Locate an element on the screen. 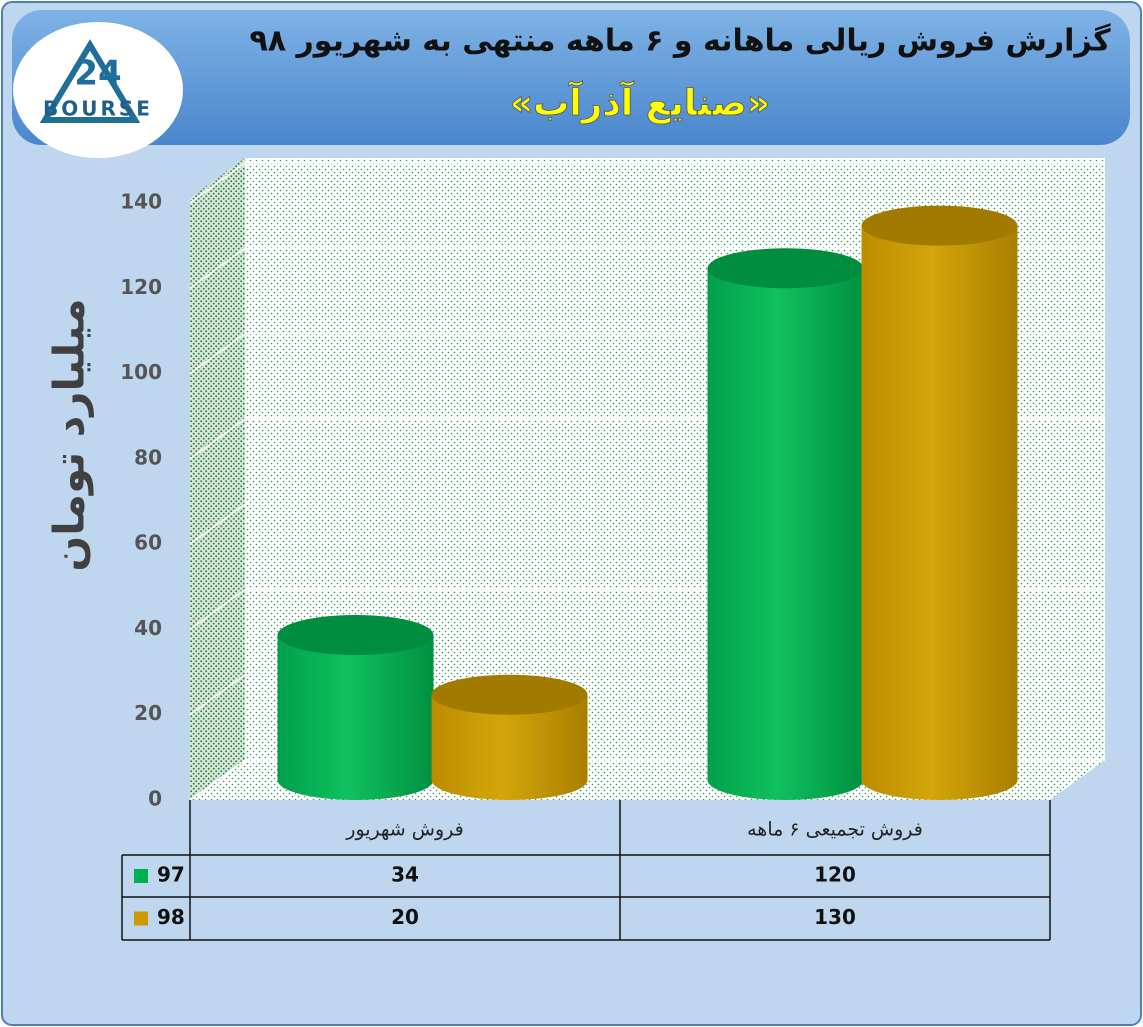 The height and width of the screenshot is (1027, 1143). logo-icon is located at coordinates (90, 81).